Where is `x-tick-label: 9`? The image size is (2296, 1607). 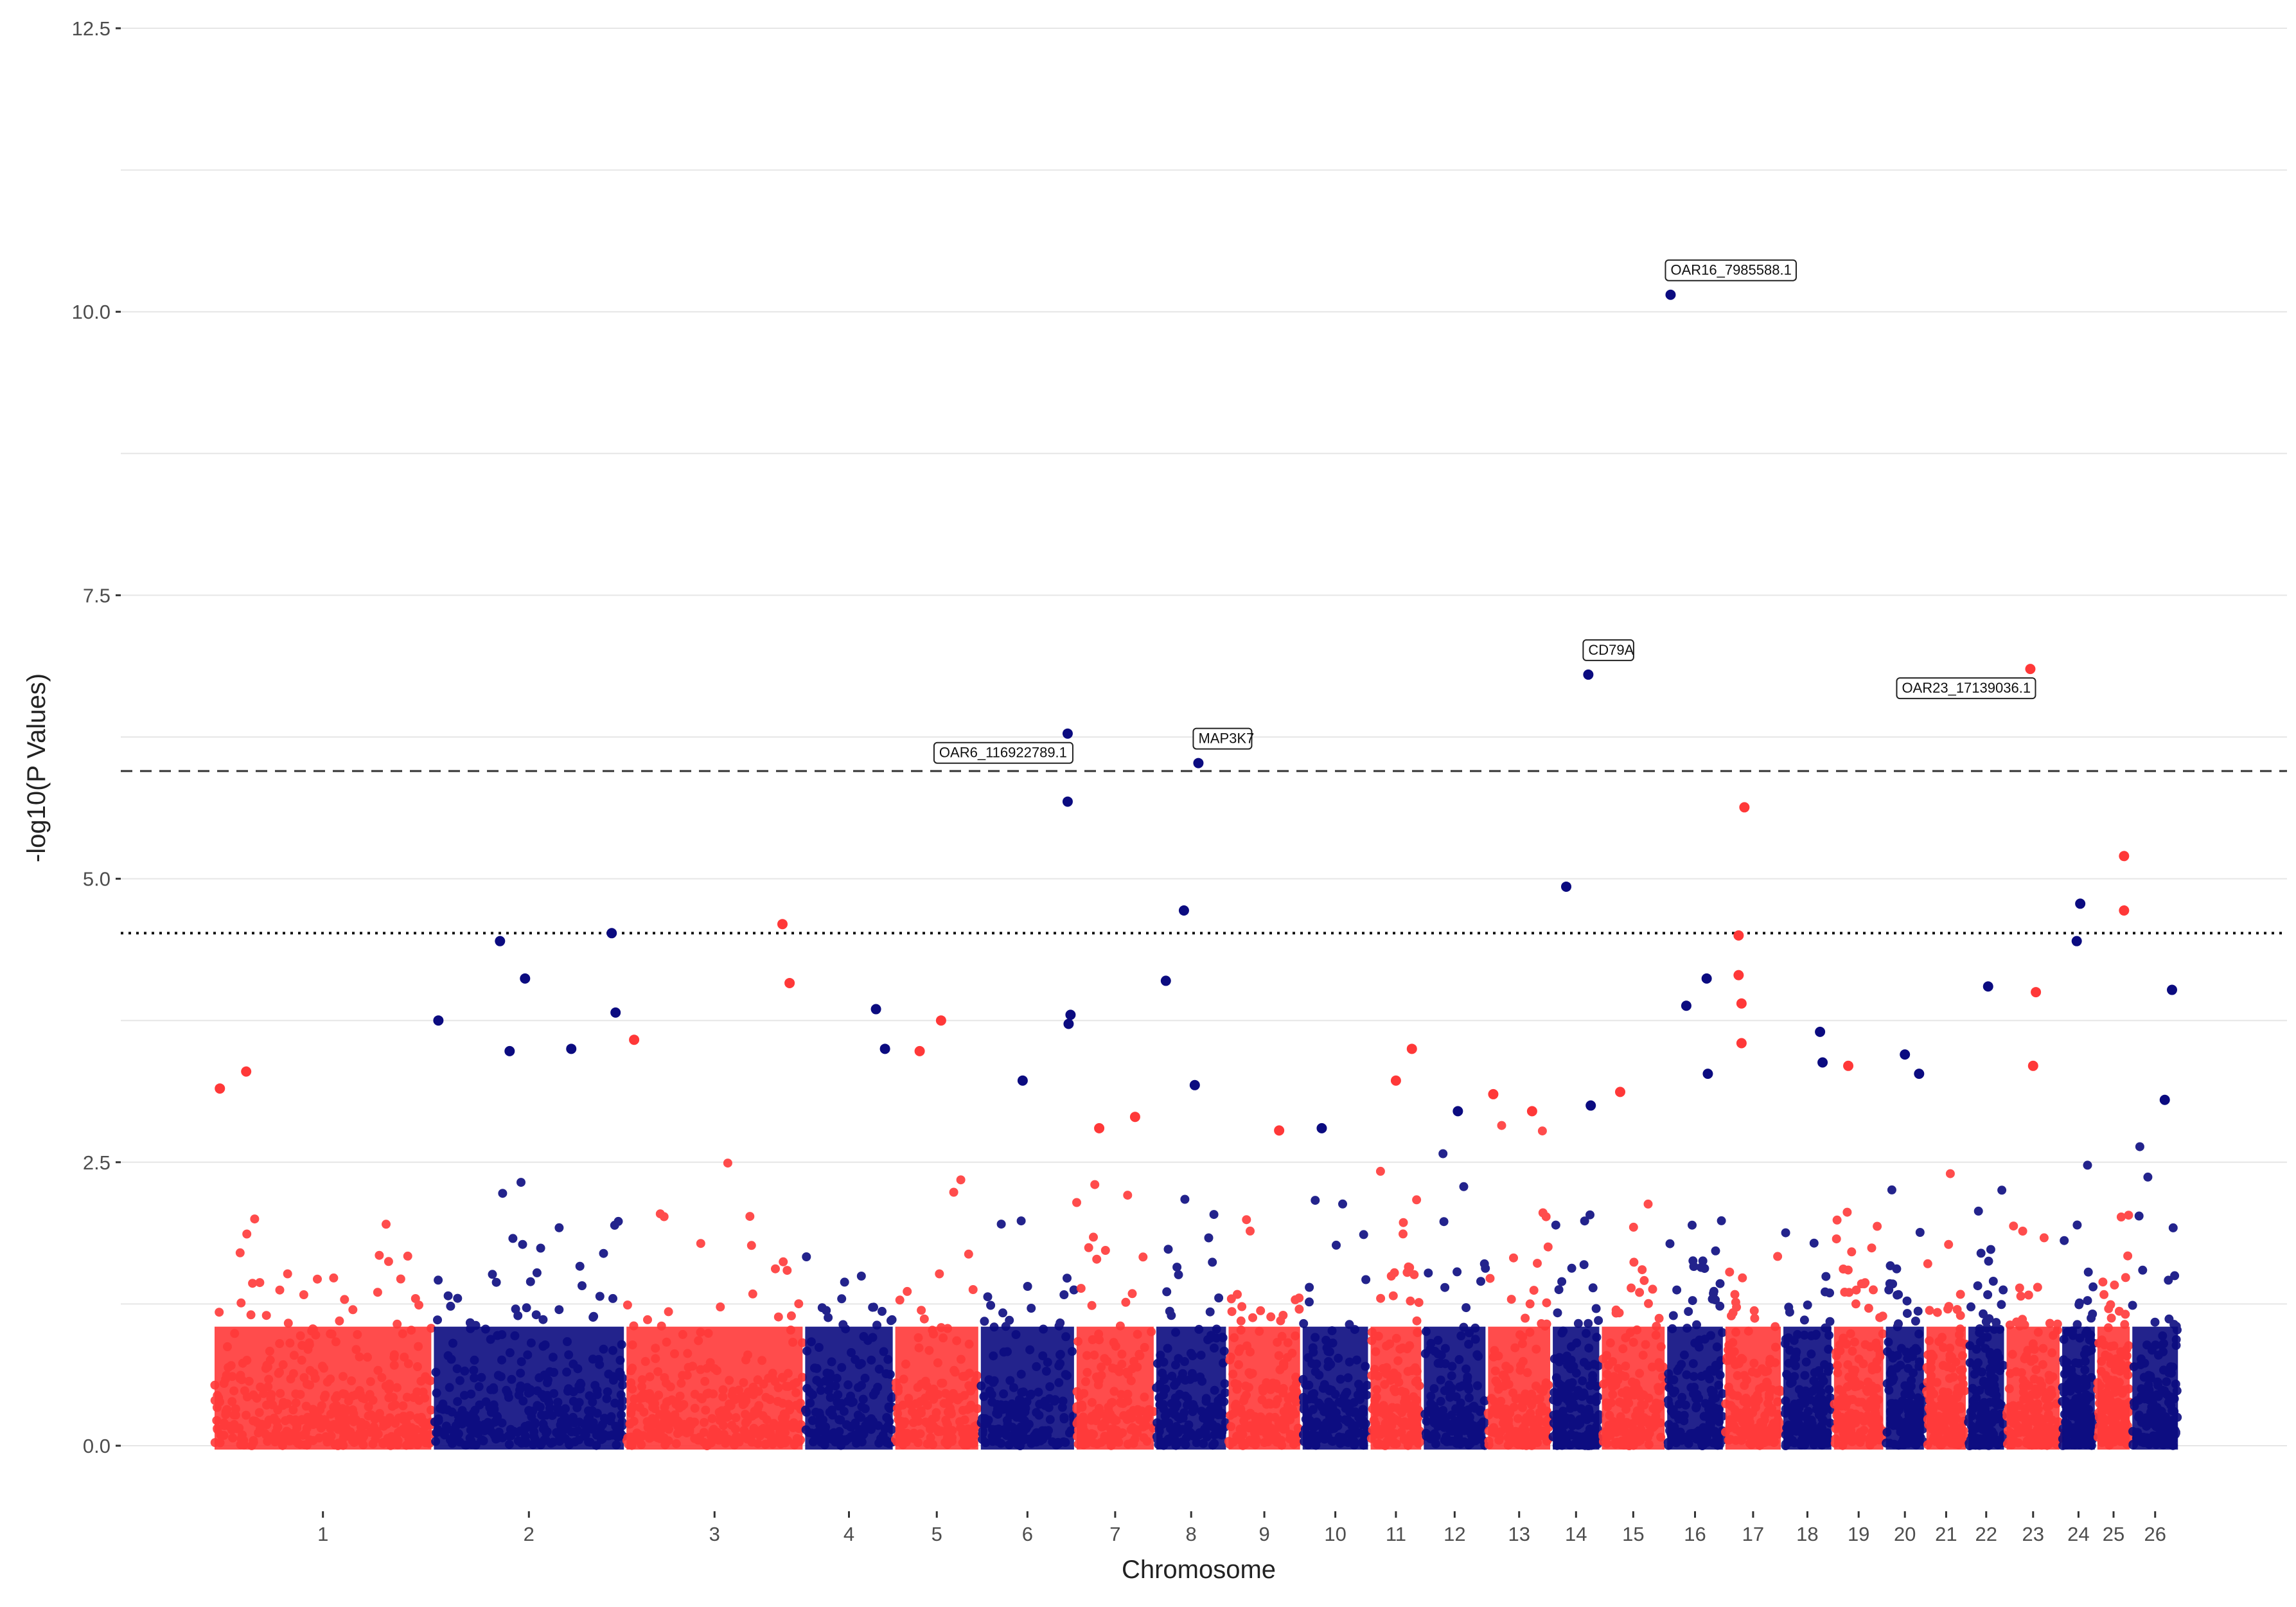
x-tick-label: 9 is located at coordinates (1263, 1534).